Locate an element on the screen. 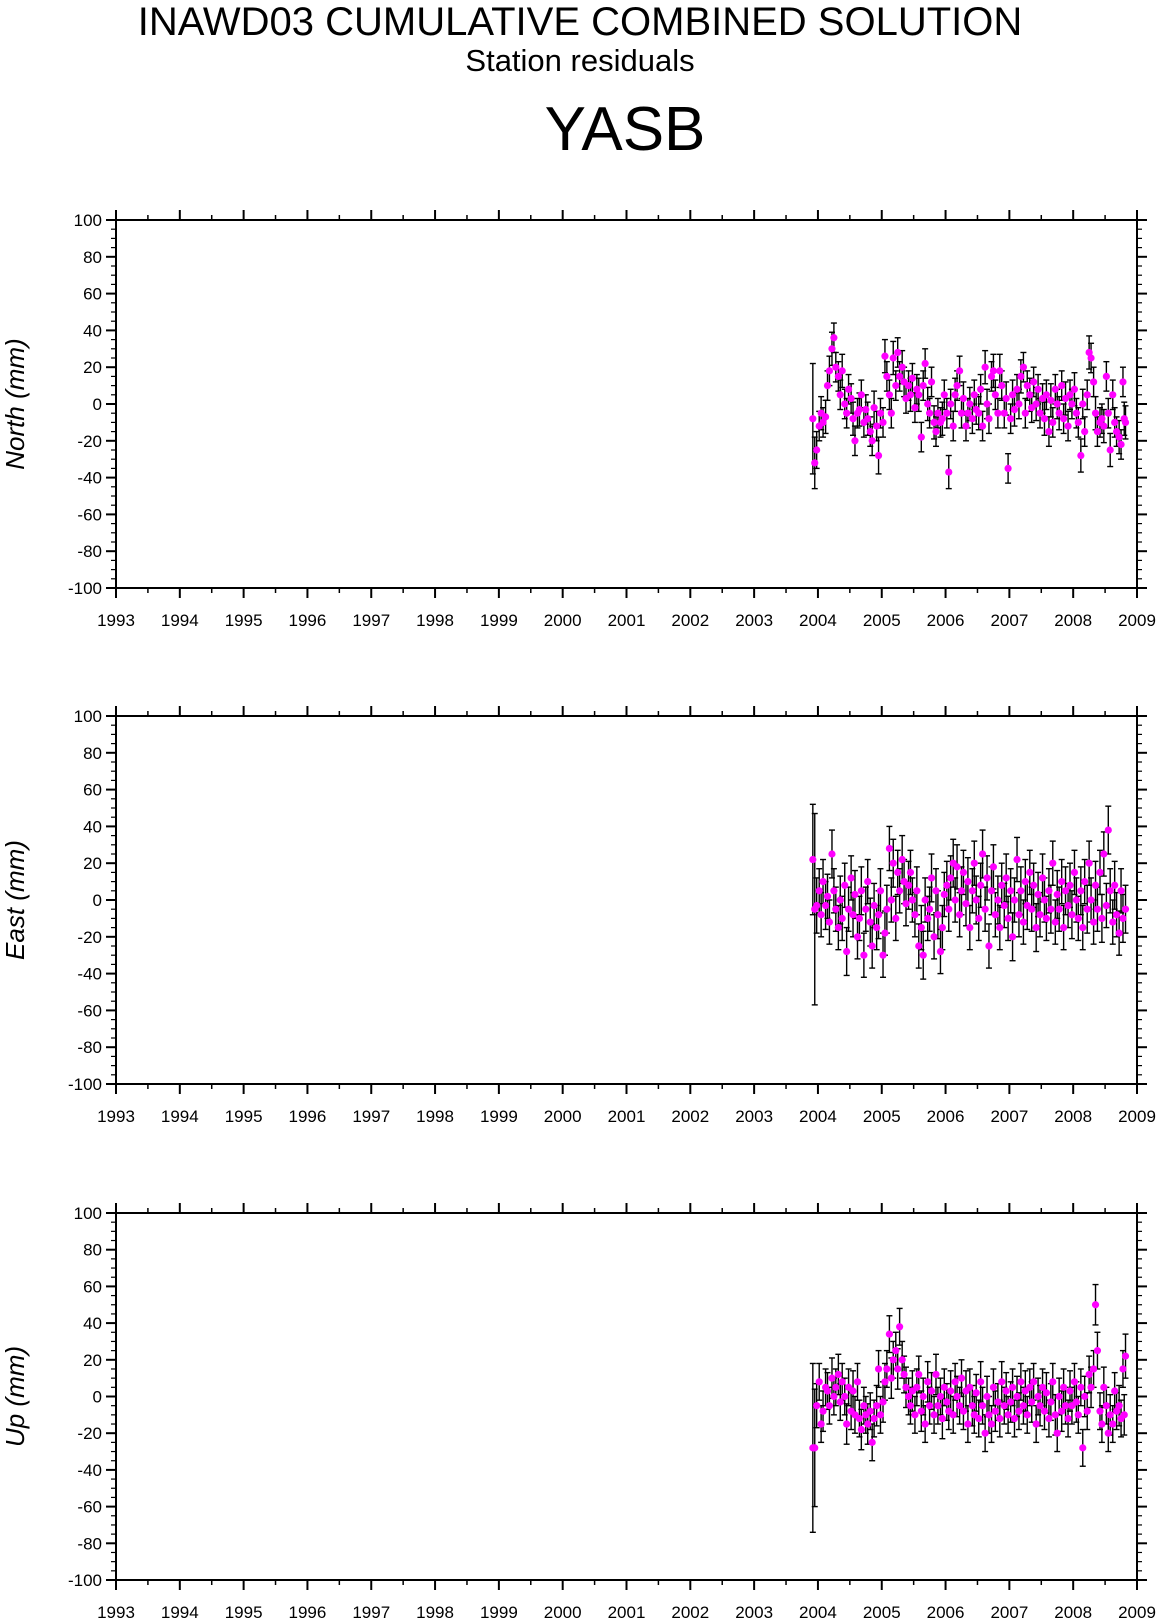  x-tick-label: 2004 is located at coordinates (818, 620).